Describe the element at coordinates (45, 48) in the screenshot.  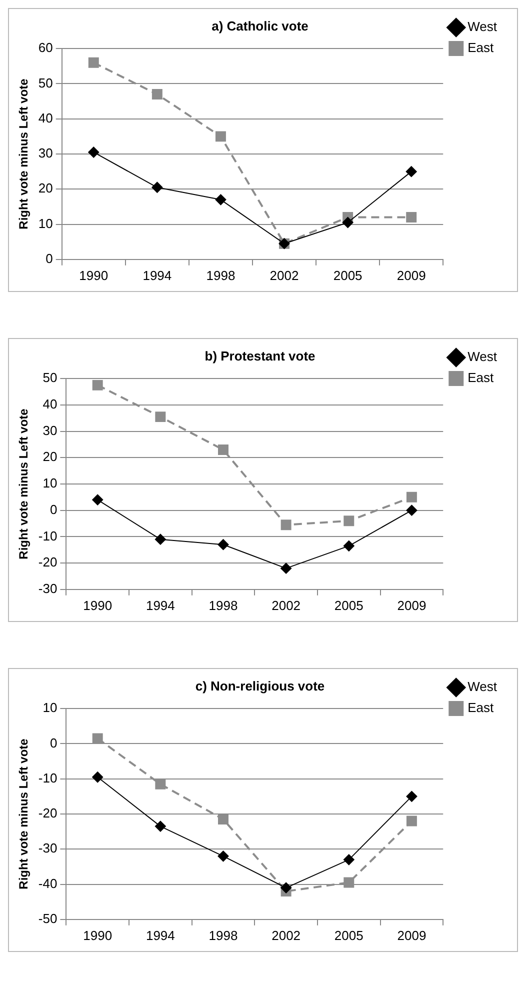
I see `y-tick-label: 60` at that location.